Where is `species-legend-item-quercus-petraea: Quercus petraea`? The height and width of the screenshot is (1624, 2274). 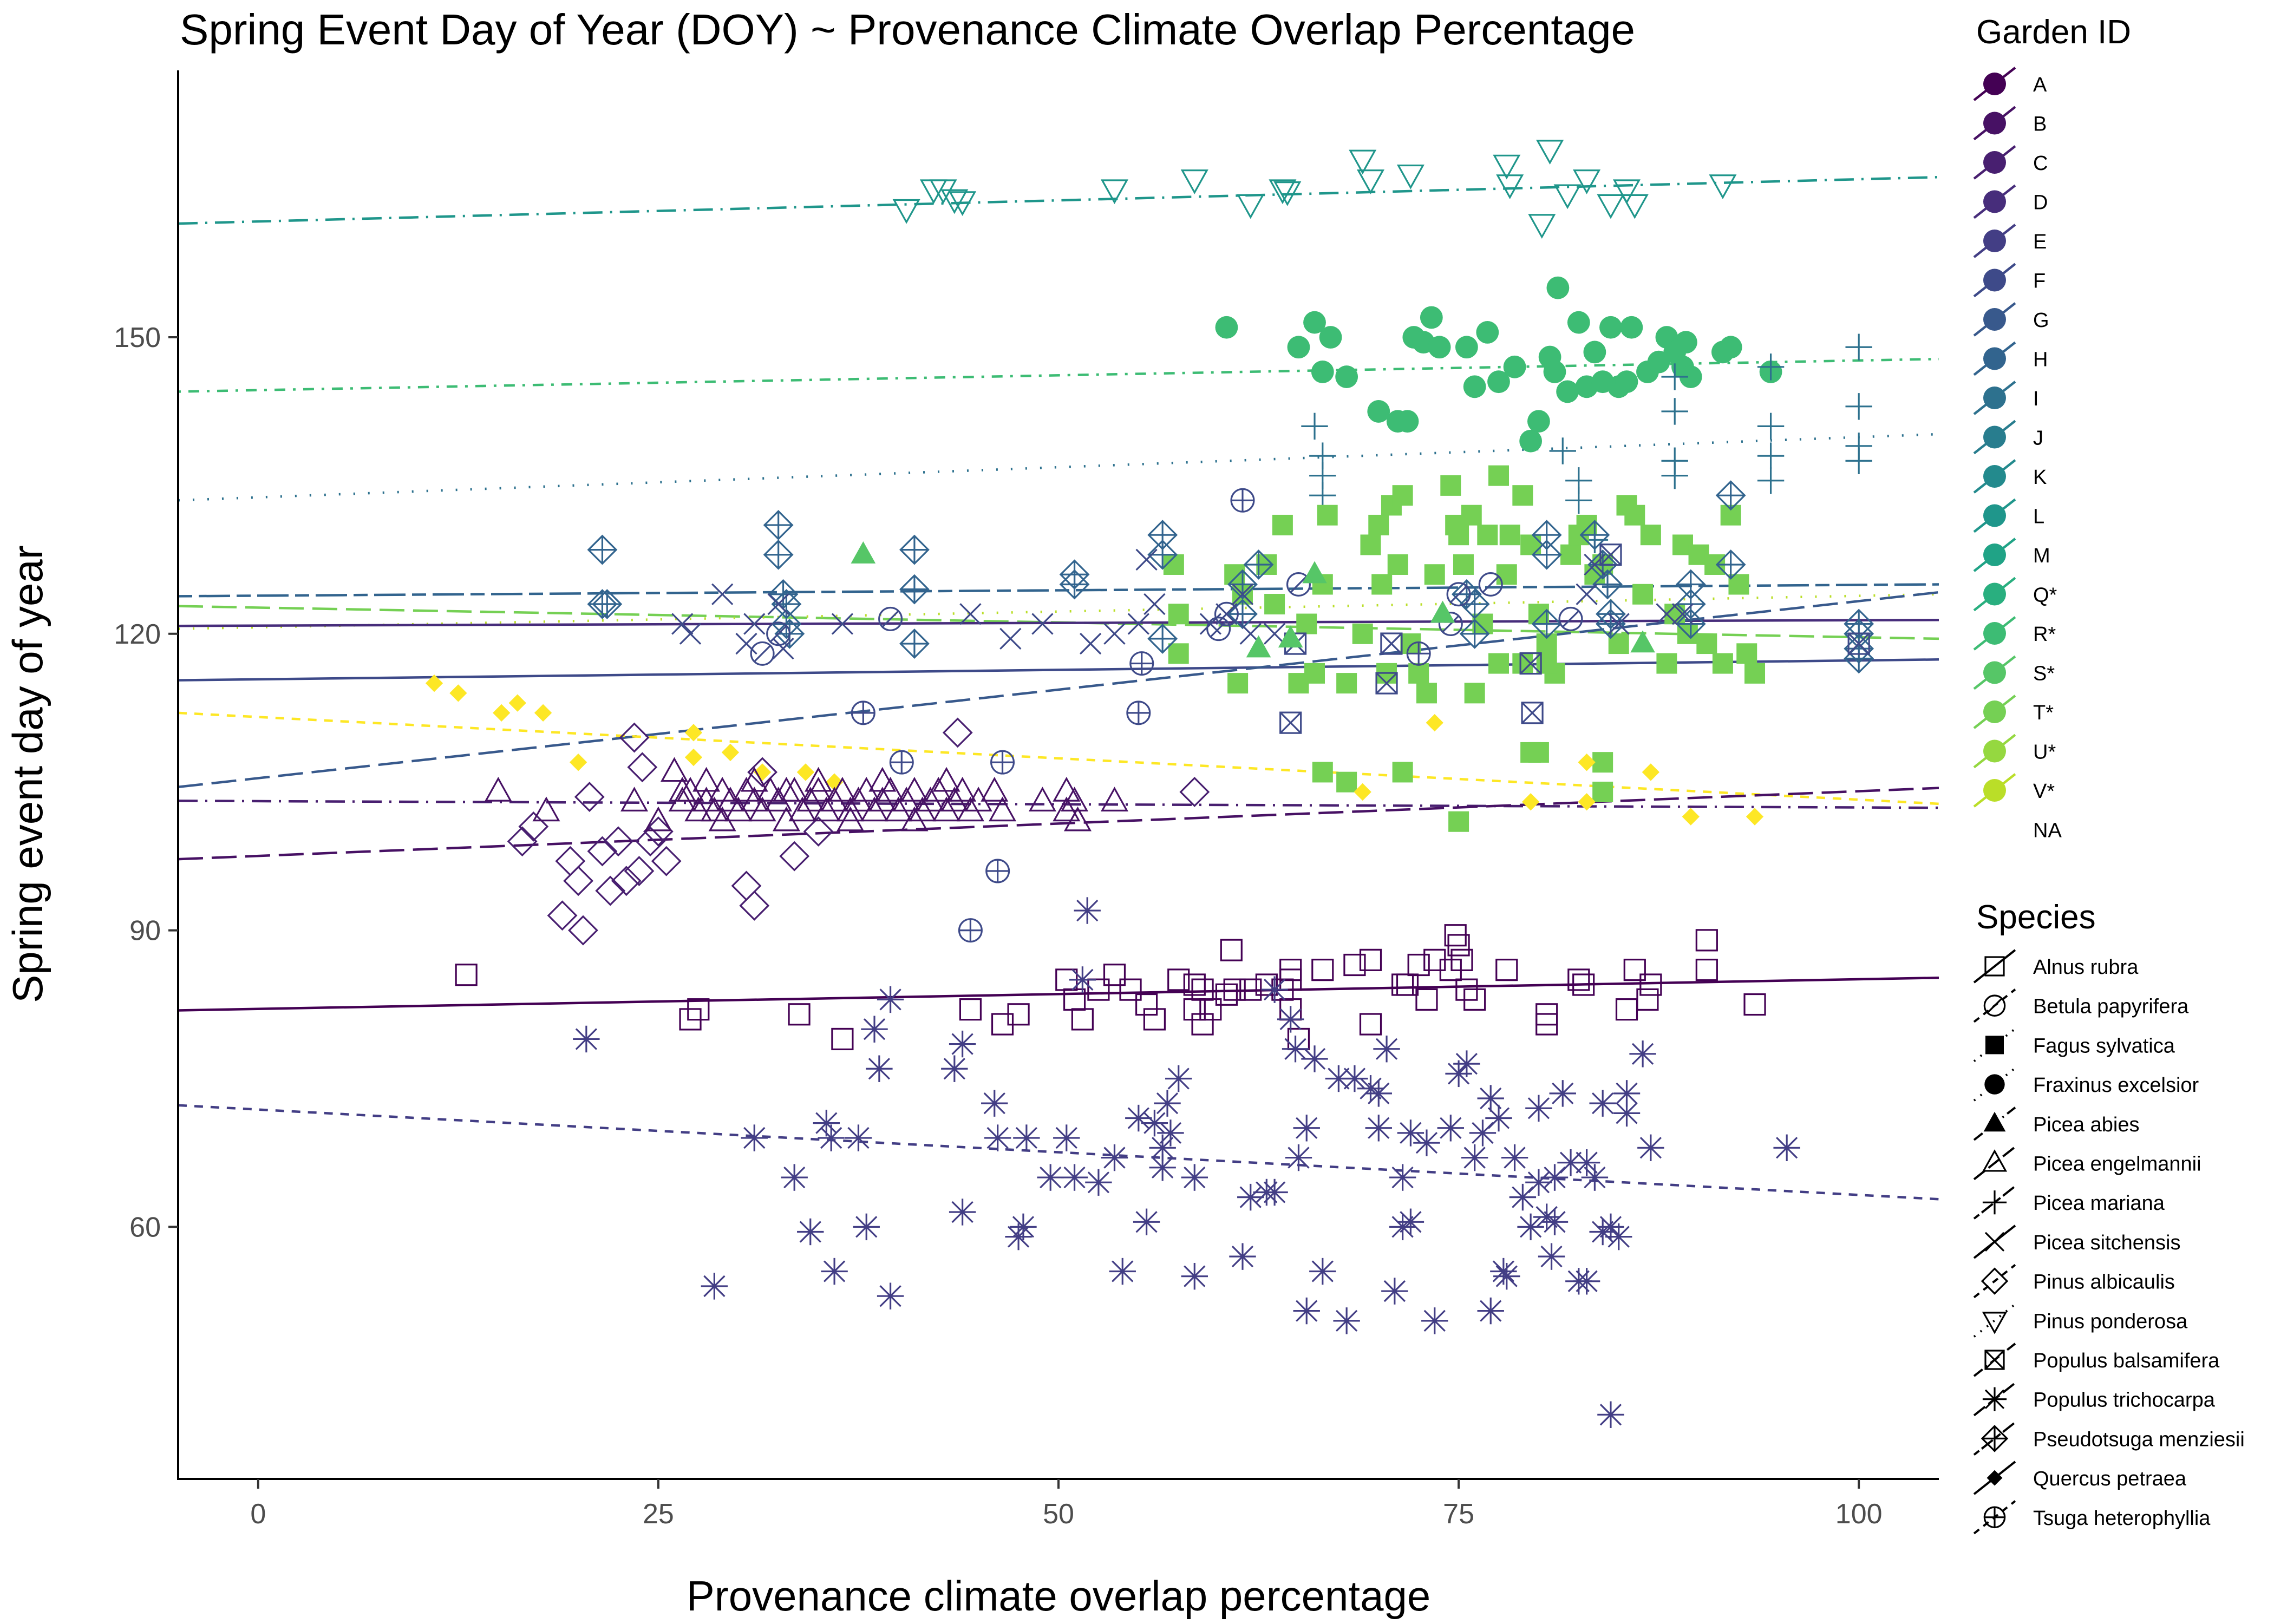 species-legend-item-quercus-petraea: Quercus petraea is located at coordinates (2080, 1478).